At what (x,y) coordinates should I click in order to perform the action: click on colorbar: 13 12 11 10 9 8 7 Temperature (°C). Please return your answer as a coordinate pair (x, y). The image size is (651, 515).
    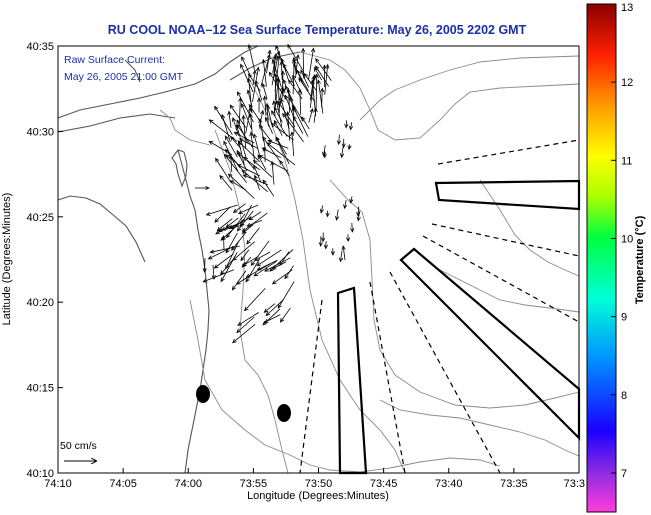
    Looking at the image, I should click on (616, 257).